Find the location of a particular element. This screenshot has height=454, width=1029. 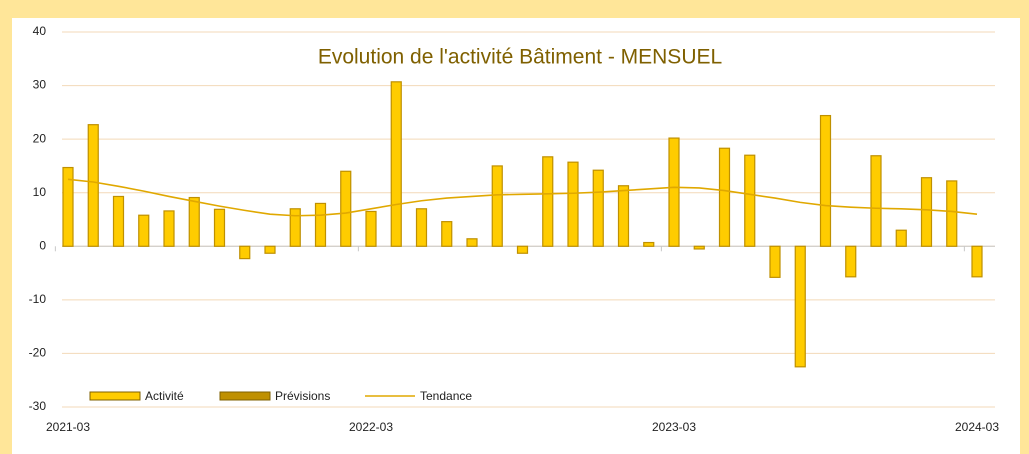

x-tick-label: 2023-03 is located at coordinates (674, 427).